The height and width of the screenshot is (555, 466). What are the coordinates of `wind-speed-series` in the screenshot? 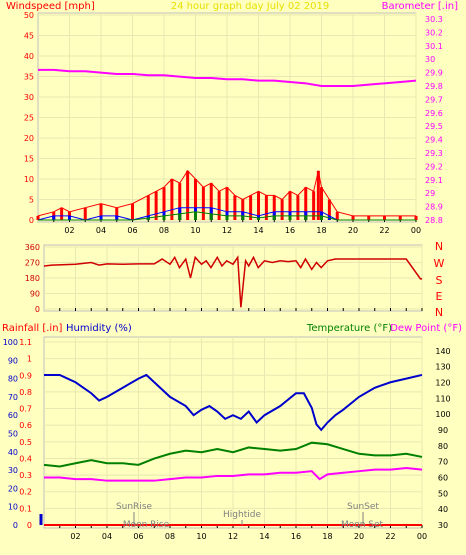 It's located at (226, 214).